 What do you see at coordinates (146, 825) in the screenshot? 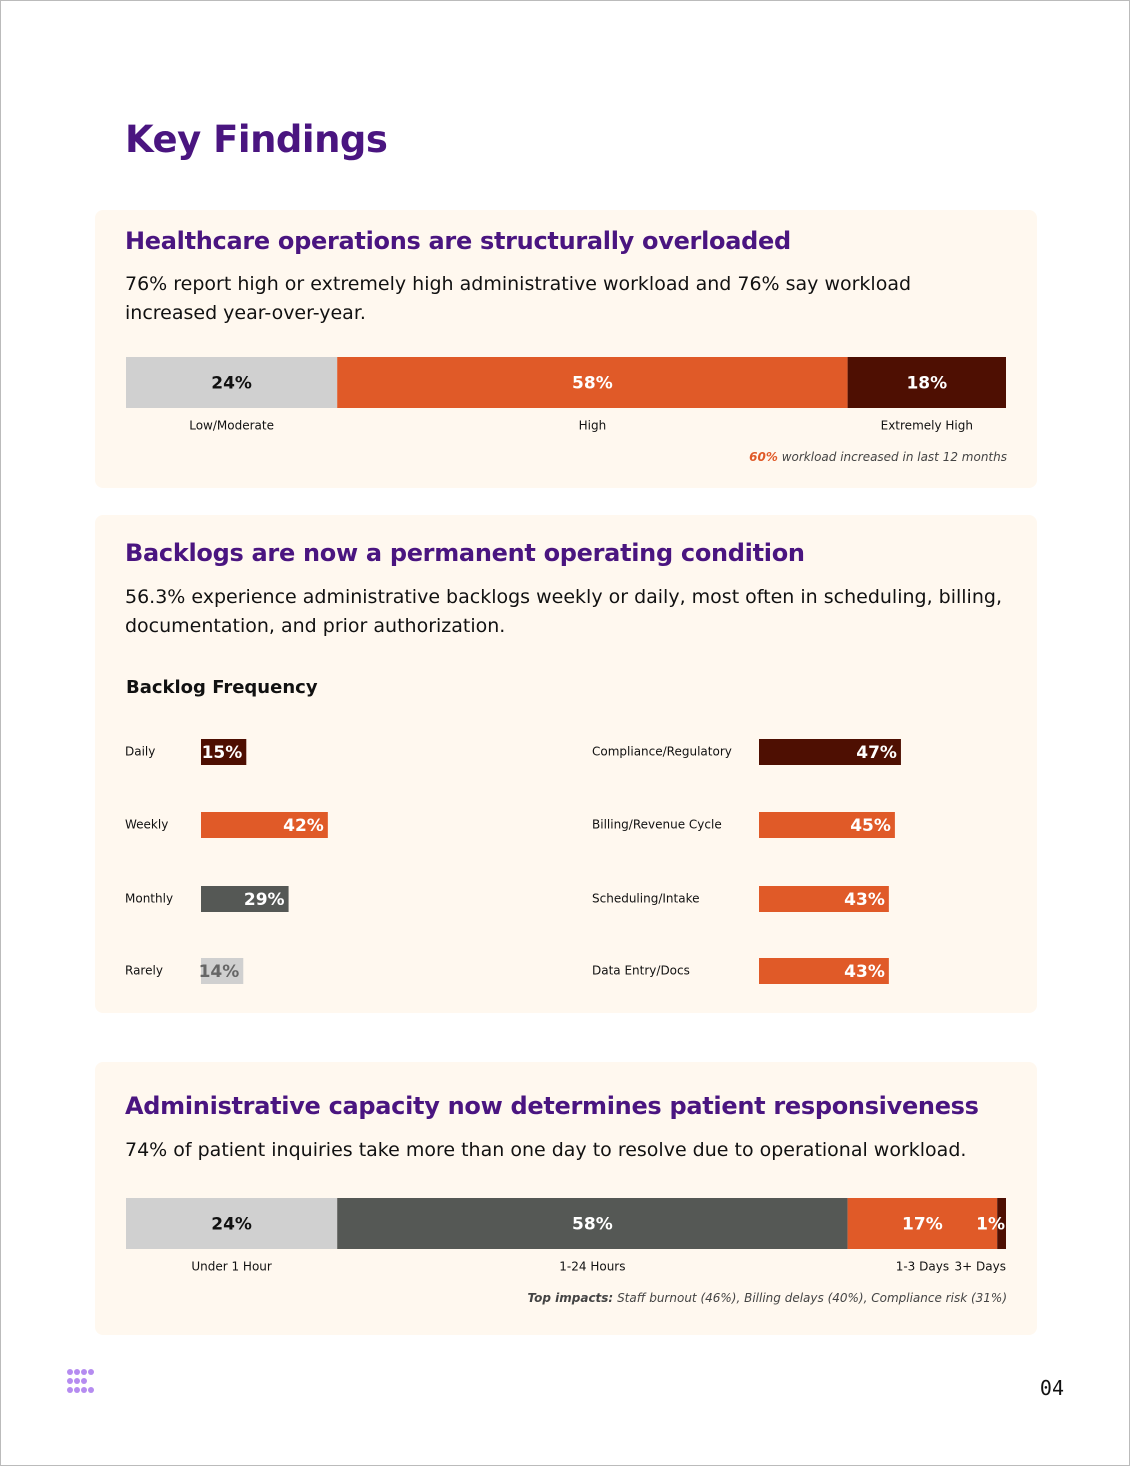
I see `category-label: Weekly` at bounding box center [146, 825].